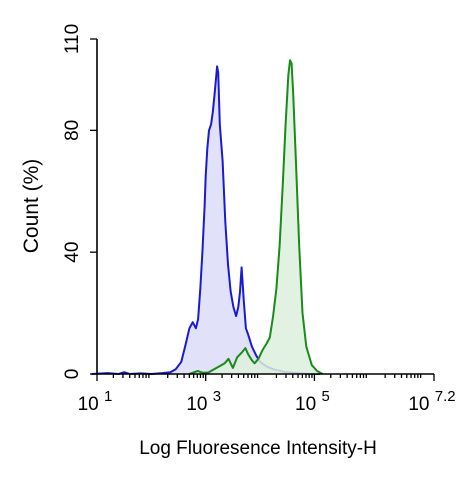 This screenshot has height=479, width=476. Describe the element at coordinates (431, 401) in the screenshot. I see `x-tick-label: 10 7.2` at that location.